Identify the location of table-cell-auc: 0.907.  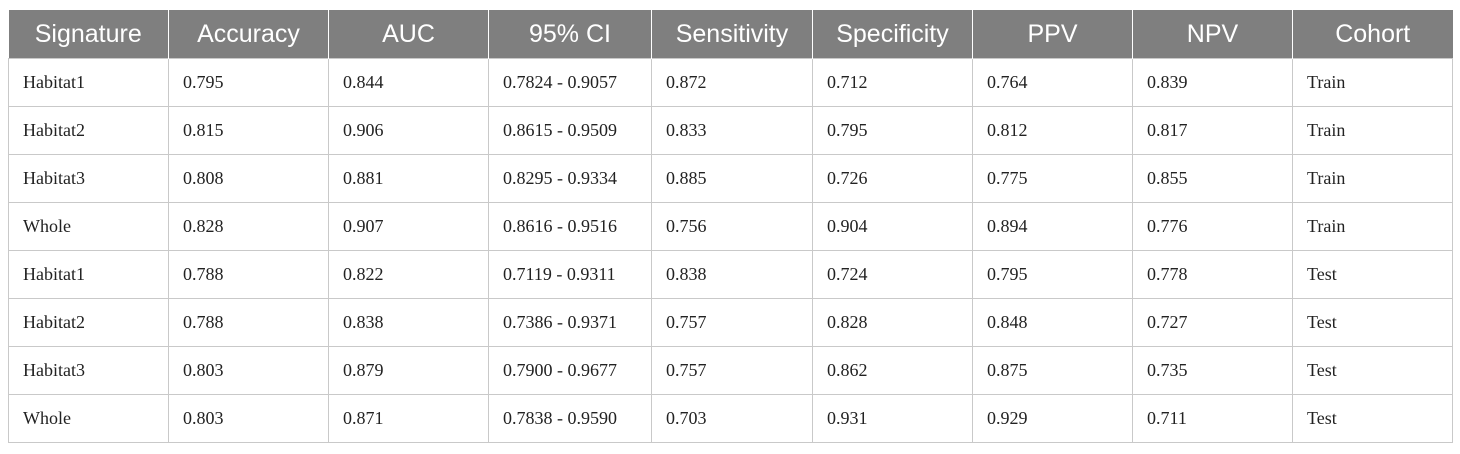
(408, 226).